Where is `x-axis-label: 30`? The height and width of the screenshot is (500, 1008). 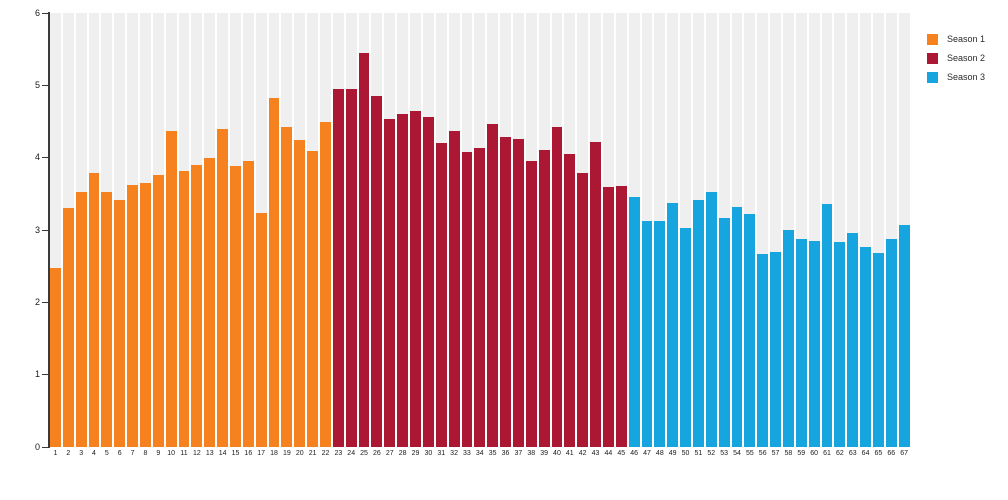
x-axis-label: 30 is located at coordinates (428, 453).